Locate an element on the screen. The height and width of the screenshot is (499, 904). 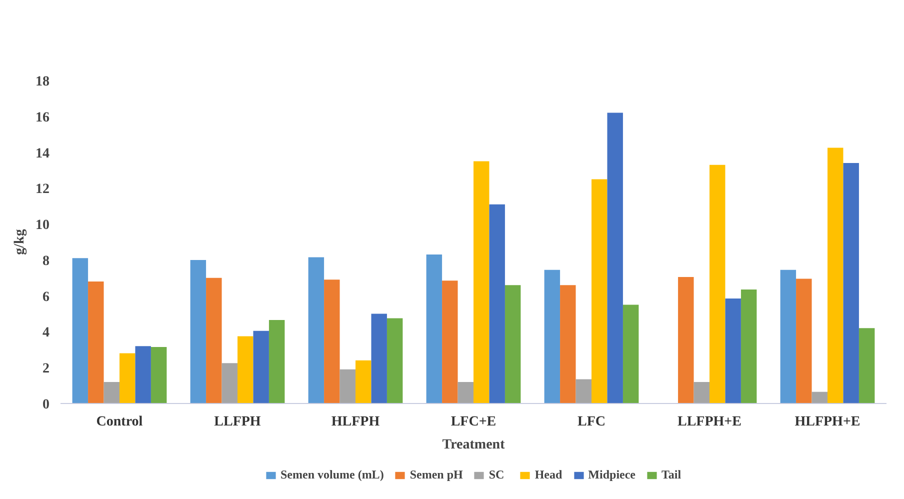
x-tick-label: LFC+E is located at coordinates (473, 422).